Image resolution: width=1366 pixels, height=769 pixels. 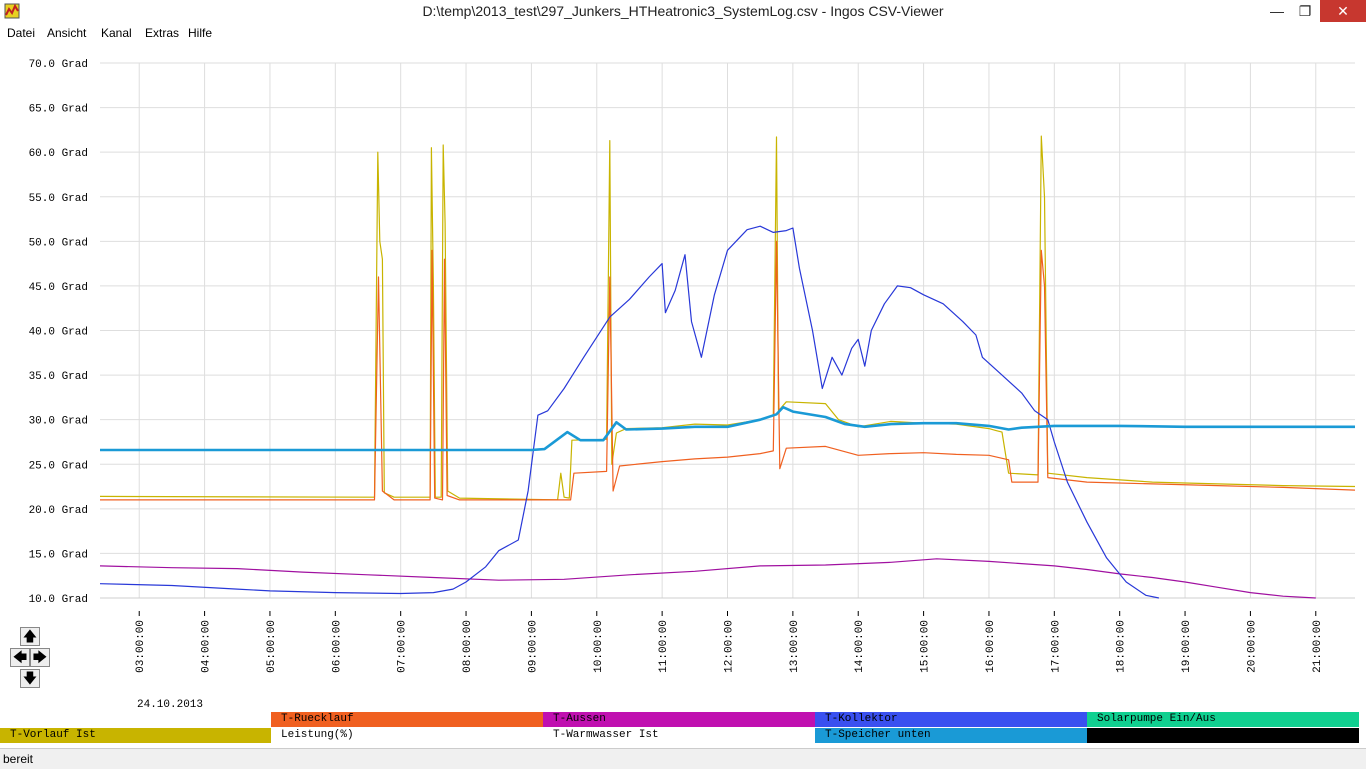 What do you see at coordinates (1223, 735) in the screenshot?
I see `legend-item-empty` at bounding box center [1223, 735].